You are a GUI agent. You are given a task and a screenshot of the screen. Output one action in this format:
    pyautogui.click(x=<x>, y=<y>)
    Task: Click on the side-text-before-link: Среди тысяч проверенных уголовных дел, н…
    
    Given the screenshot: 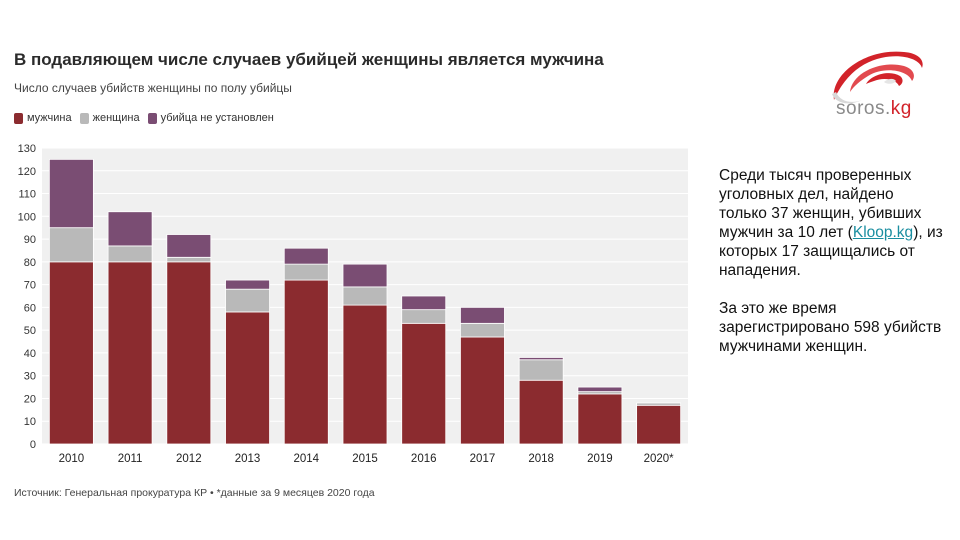 What is the action you would take?
    pyautogui.click(x=820, y=204)
    